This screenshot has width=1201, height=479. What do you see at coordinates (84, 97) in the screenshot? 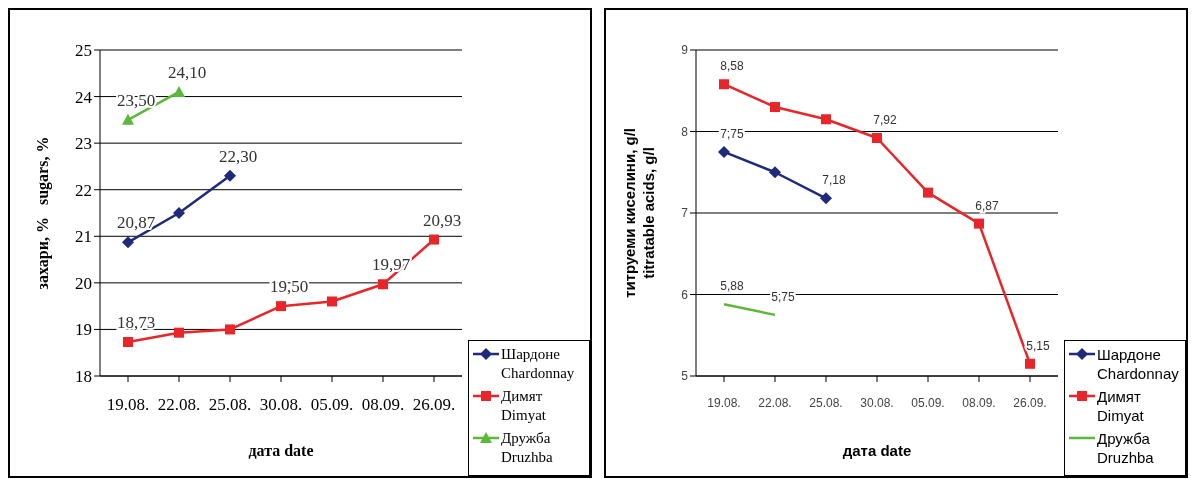
I see `y-tick-label: 24` at bounding box center [84, 97].